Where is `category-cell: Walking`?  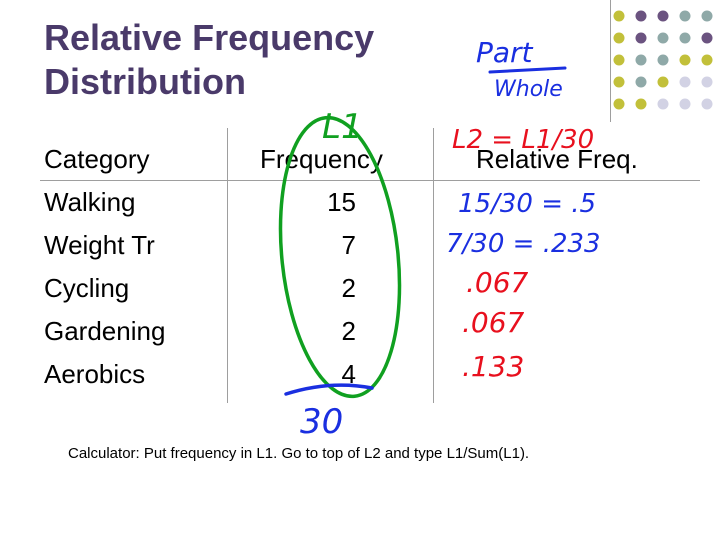 category-cell: Walking is located at coordinates (90, 202).